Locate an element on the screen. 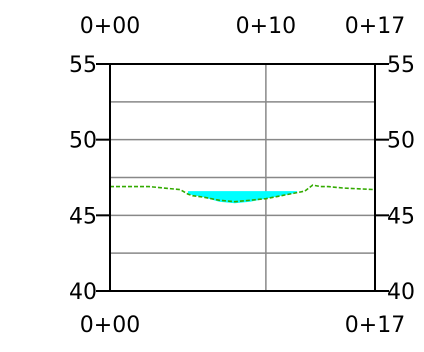 The width and height of the screenshot is (424, 352). right-tick-label: 40 is located at coordinates (401, 292).